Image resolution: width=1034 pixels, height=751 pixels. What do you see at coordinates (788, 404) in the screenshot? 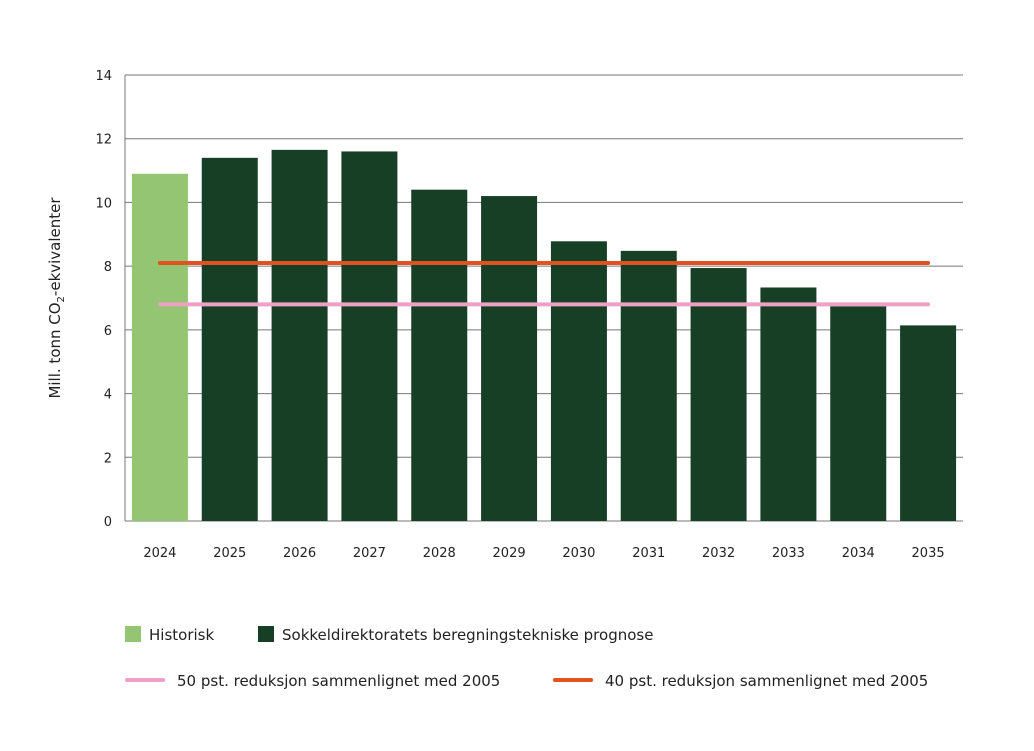
I see `bar-2033` at bounding box center [788, 404].